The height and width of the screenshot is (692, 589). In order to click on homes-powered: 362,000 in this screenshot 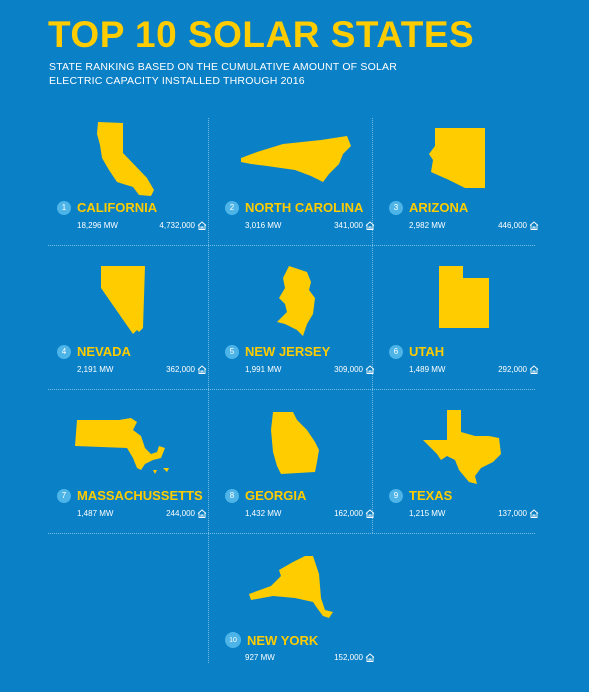, I will do `click(186, 369)`.